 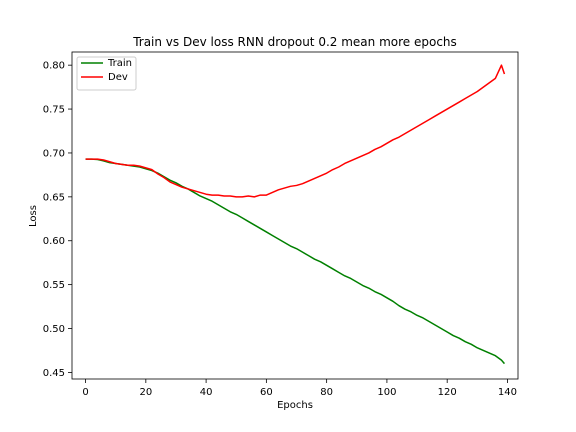 I want to click on x-tick-label: 0, so click(x=85, y=392).